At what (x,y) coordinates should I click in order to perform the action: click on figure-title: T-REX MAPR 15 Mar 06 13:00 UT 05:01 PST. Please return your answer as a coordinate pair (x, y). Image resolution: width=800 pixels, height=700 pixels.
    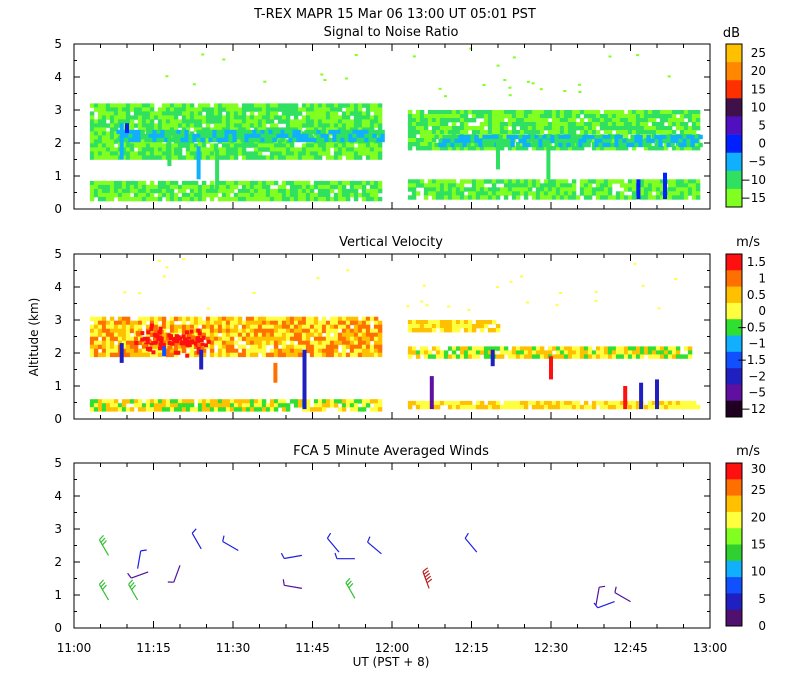
    Looking at the image, I should click on (394, 14).